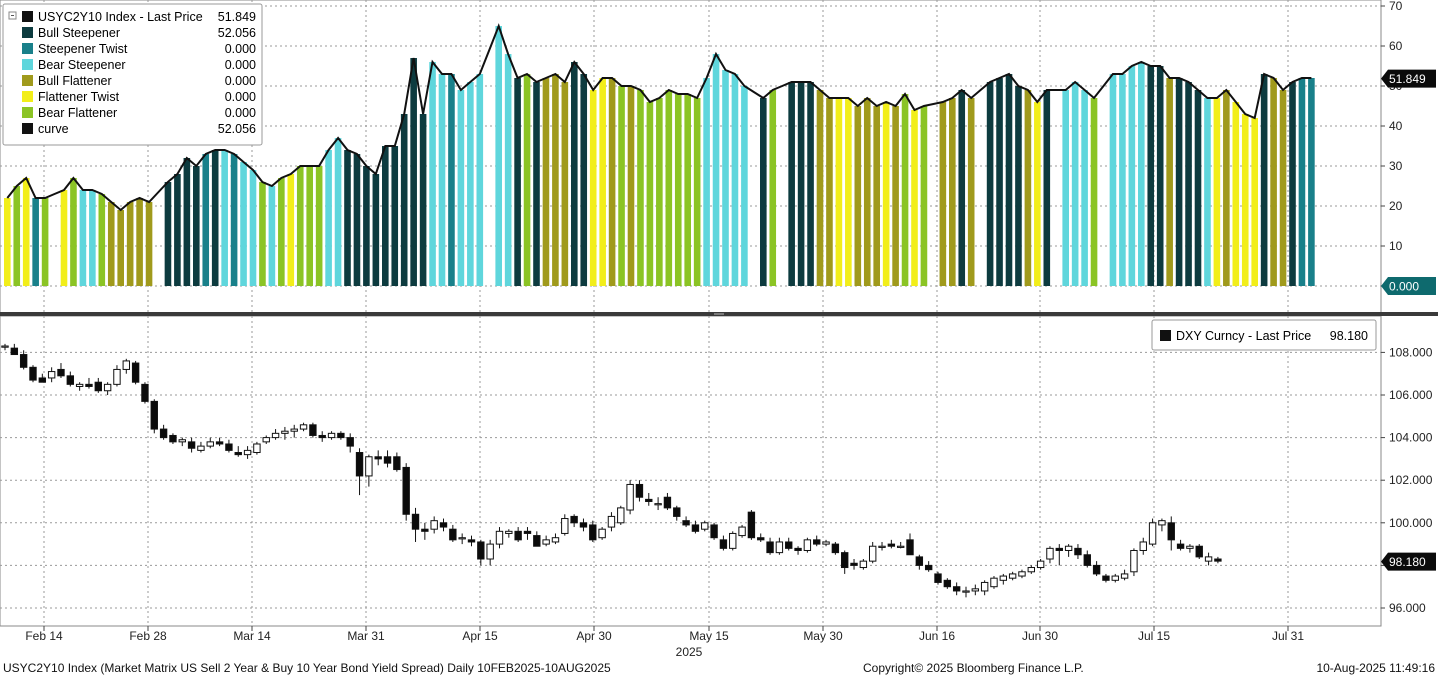 This screenshot has height=678, width=1438. Describe the element at coordinates (148, 636) in the screenshot. I see `xtick-label: Feb 28` at that location.